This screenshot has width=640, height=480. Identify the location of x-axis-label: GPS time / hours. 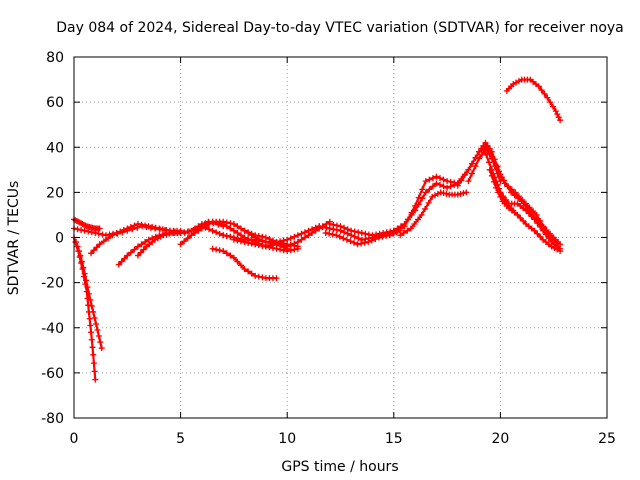
(339, 467).